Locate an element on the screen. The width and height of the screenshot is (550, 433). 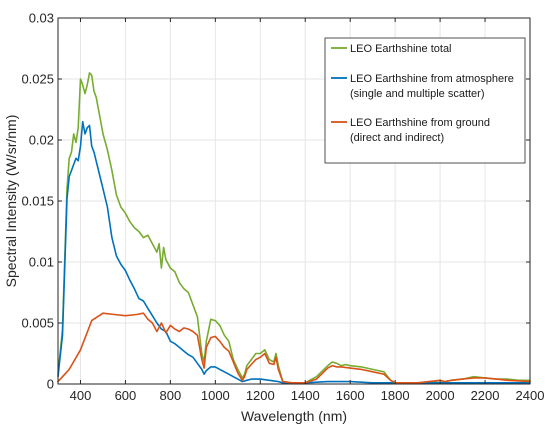
y-tick-label: 0.025 is located at coordinates (37, 79).